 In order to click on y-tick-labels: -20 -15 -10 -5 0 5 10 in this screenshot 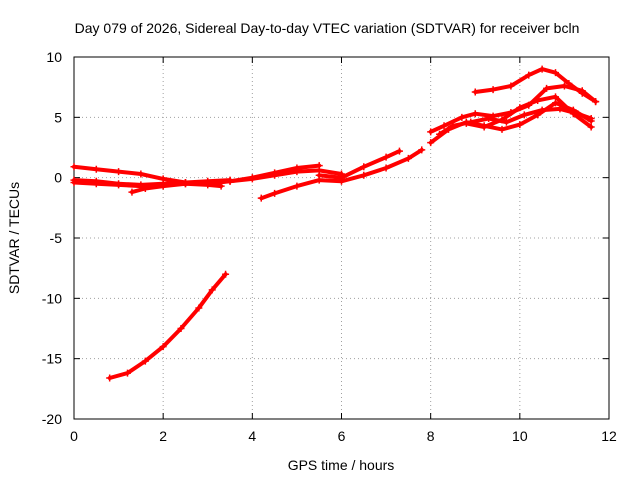, I will do `click(52, 238)`.